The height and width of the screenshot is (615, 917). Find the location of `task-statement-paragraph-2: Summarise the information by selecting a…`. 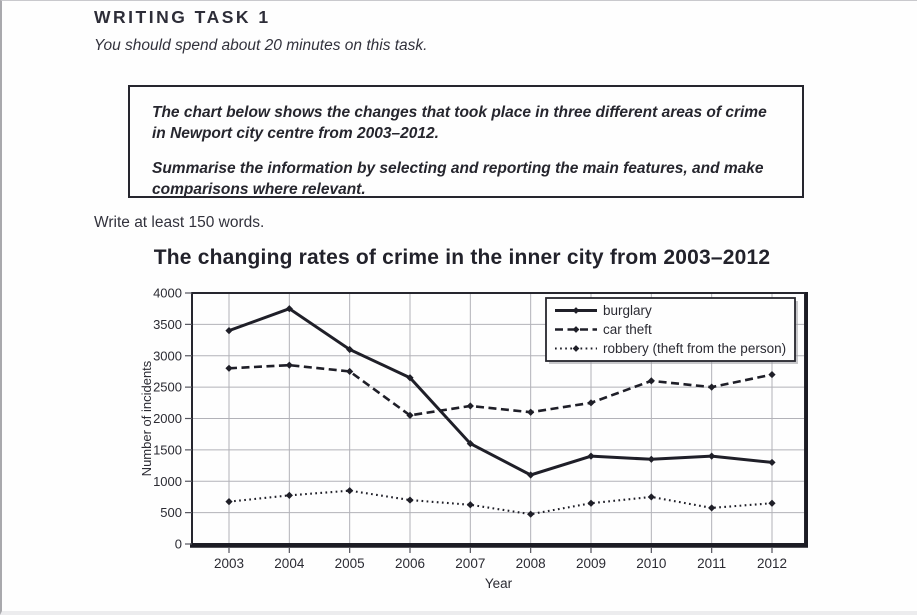

task-statement-paragraph-2: Summarise the information by selecting a… is located at coordinates (458, 179).